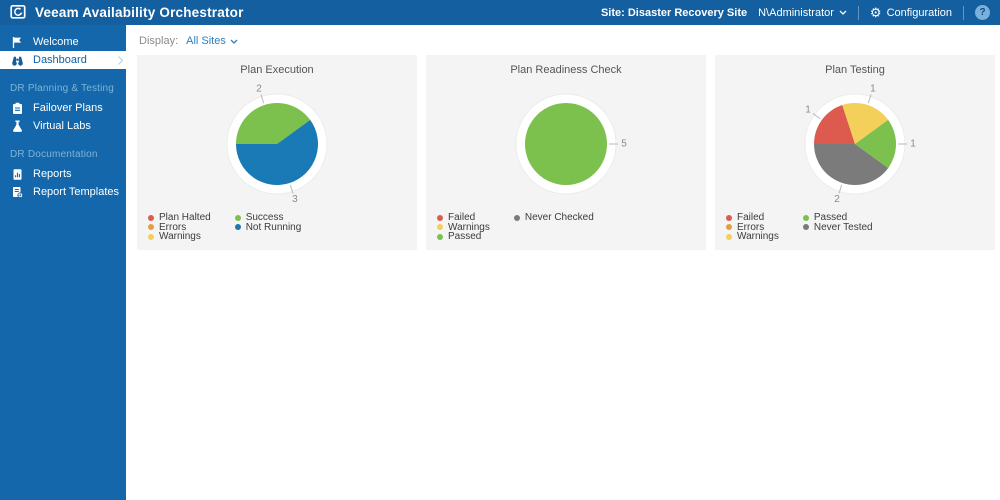 The width and height of the screenshot is (1000, 500). Describe the element at coordinates (830, 218) in the screenshot. I see `legend-label: Passed` at that location.